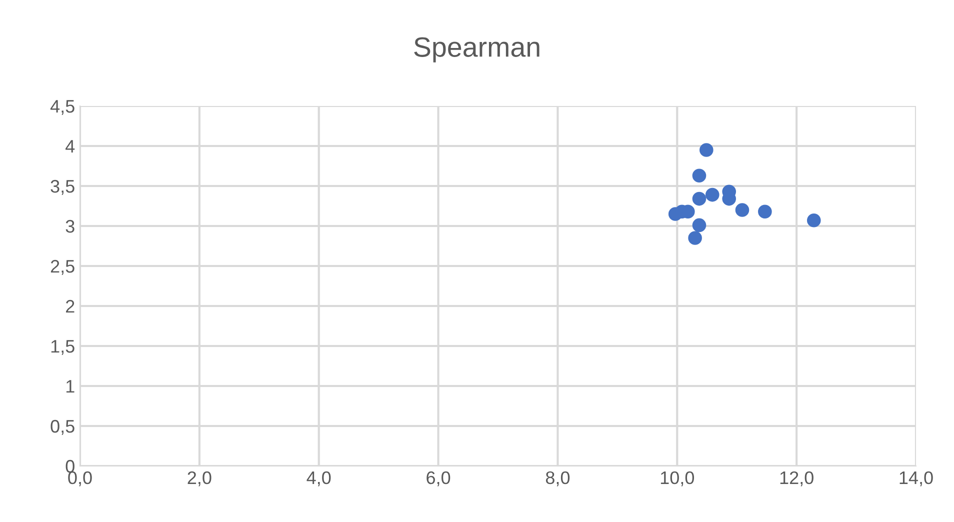  What do you see at coordinates (70, 466) in the screenshot?
I see `y-tick-label: 0` at bounding box center [70, 466].